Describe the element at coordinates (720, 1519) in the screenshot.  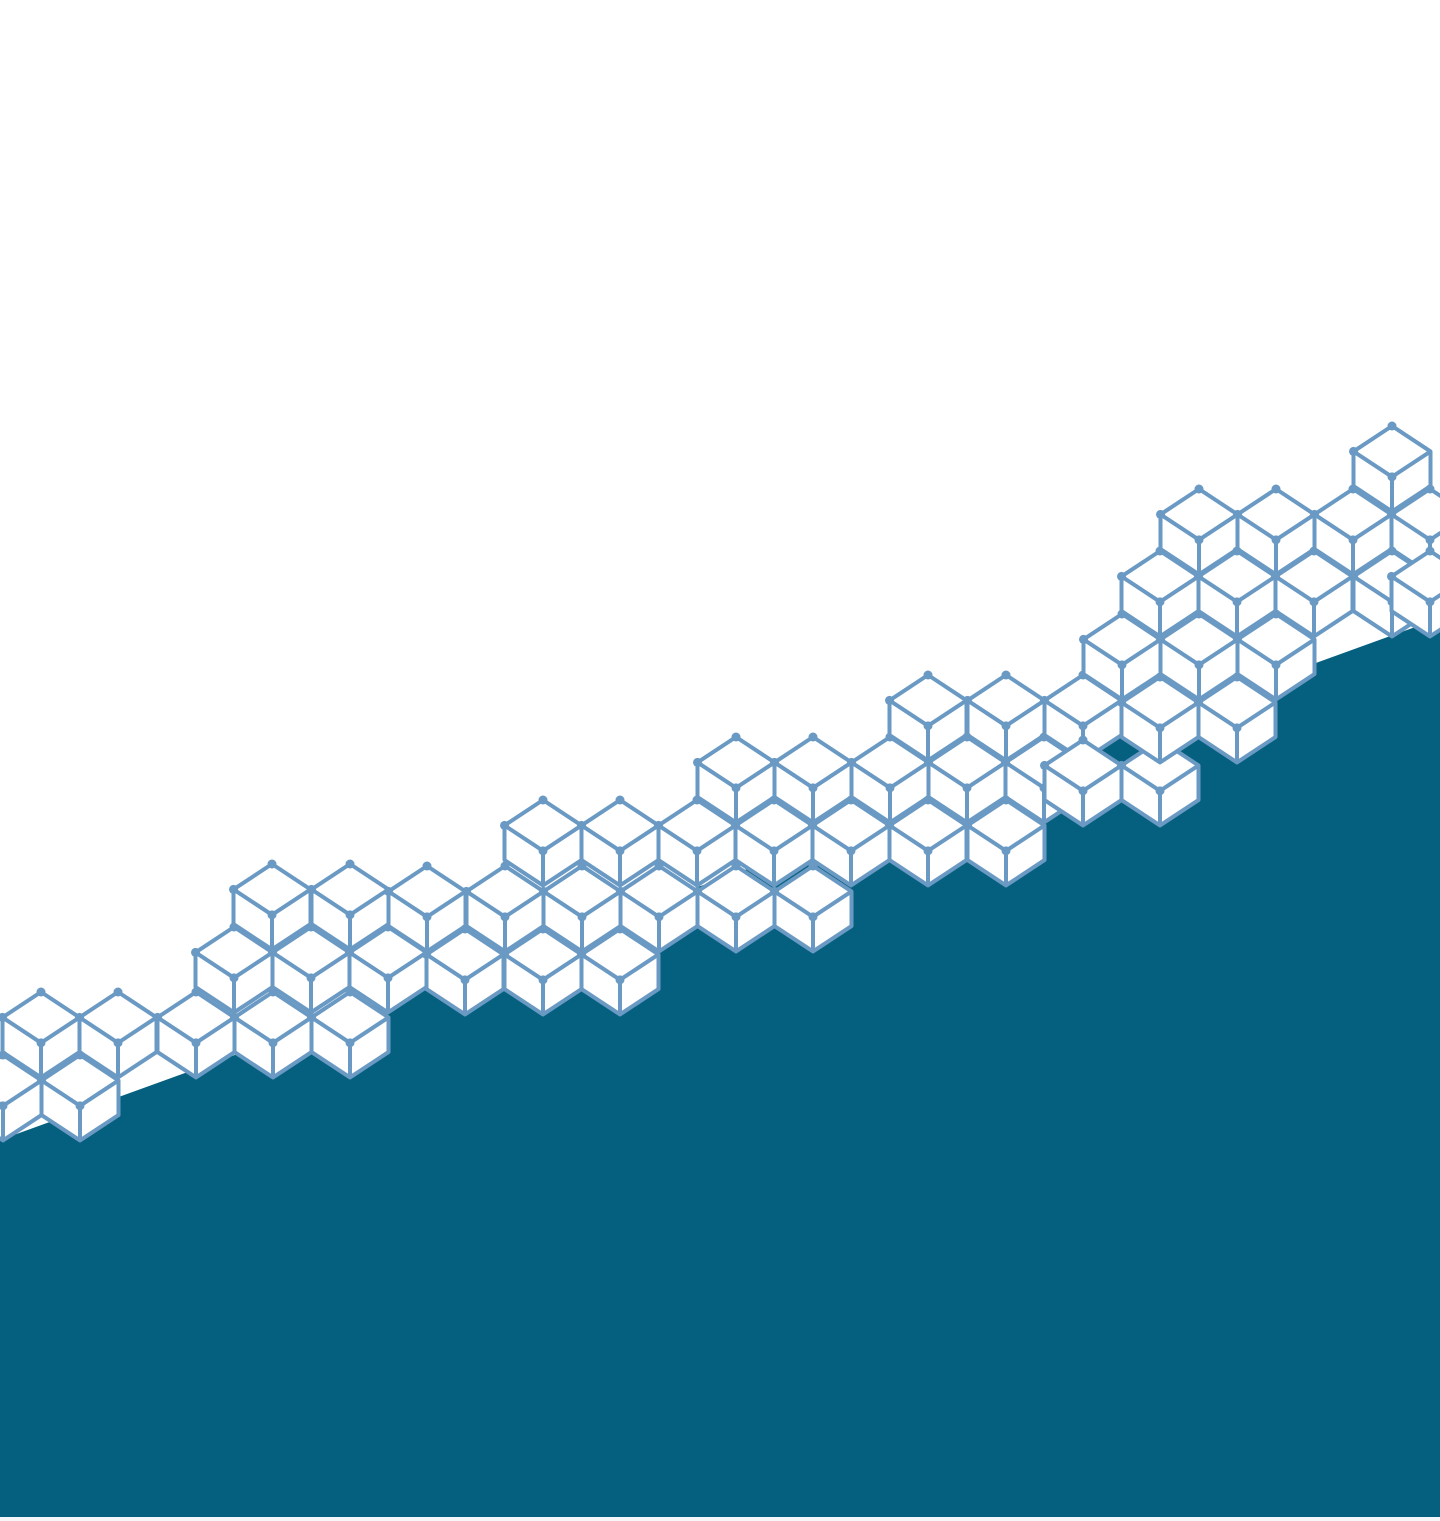
I see `bottom-strip` at that location.